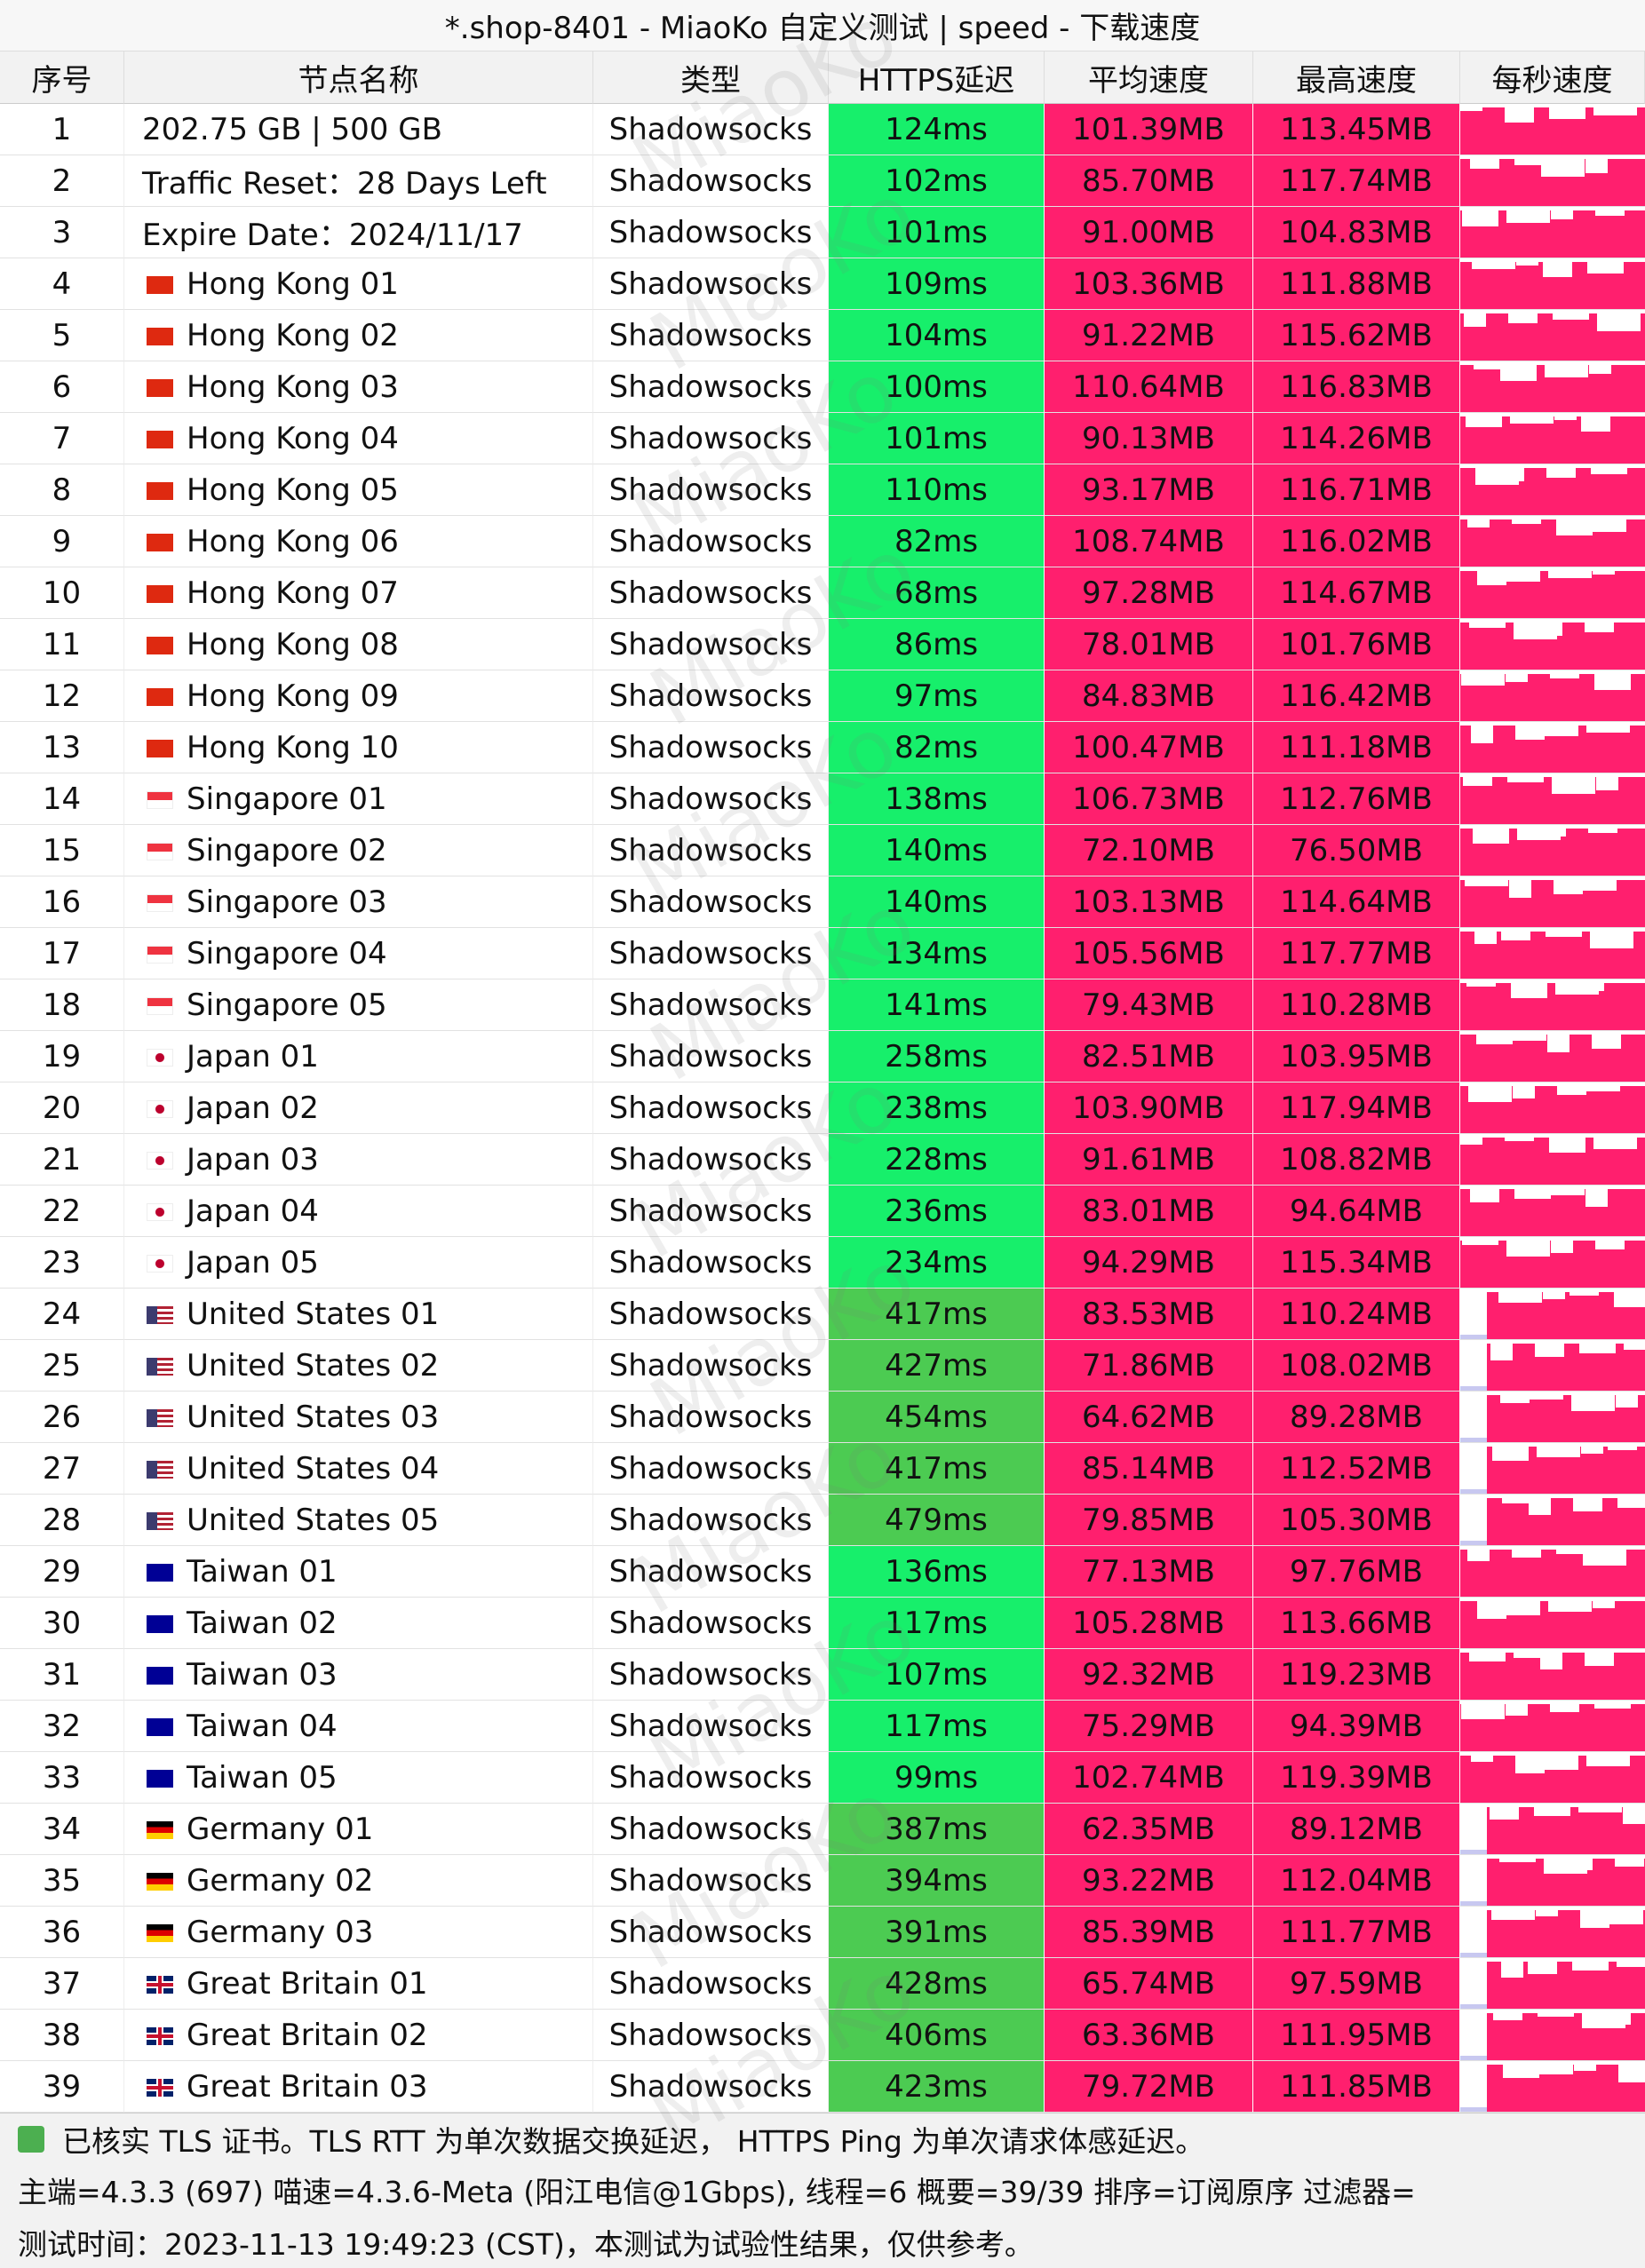 The image size is (1645, 2268). I want to click on node-name: Japan 02, so click(358, 1108).